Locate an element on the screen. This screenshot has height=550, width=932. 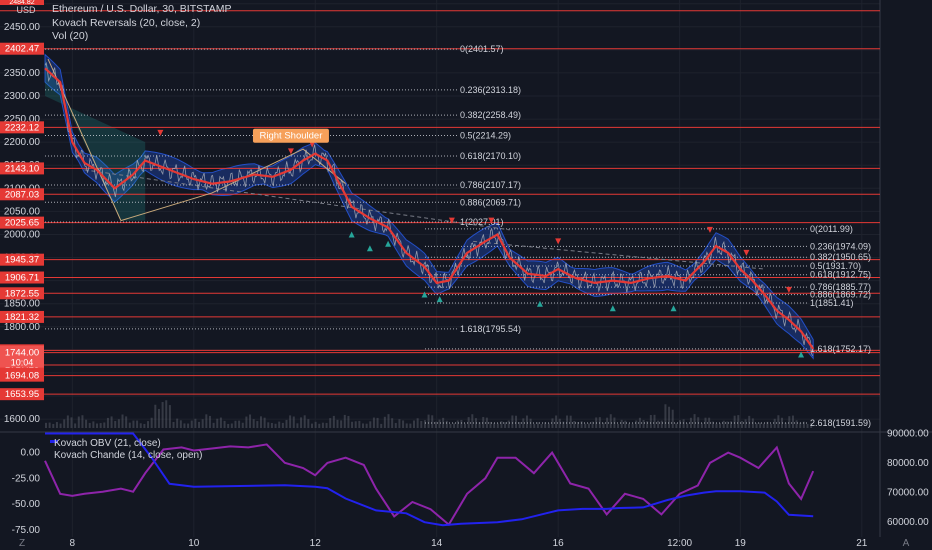
level-price-tag-text: 2025.65 is located at coordinates (22, 223).